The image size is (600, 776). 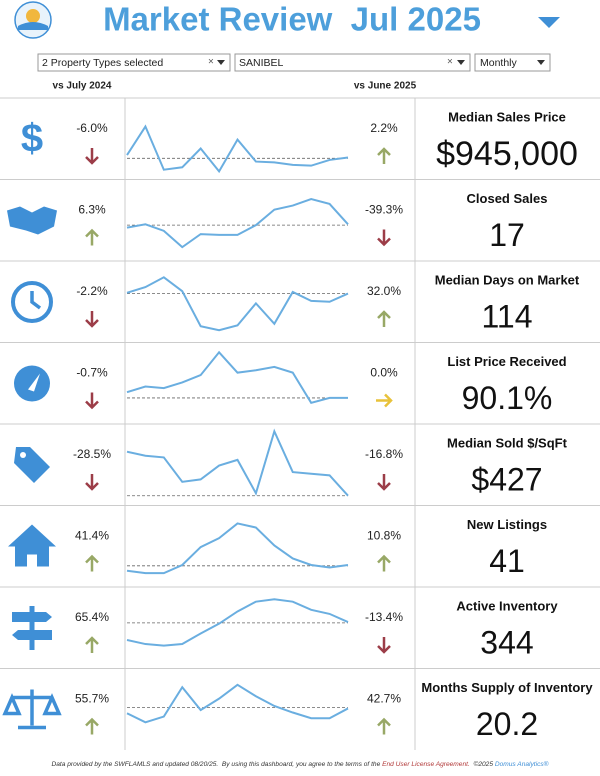 What do you see at coordinates (92, 128) in the screenshot?
I see `yoy-change: -6.0%` at bounding box center [92, 128].